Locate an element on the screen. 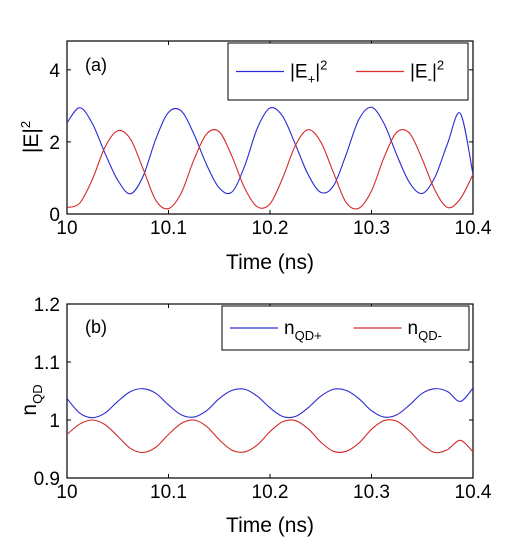 This screenshot has height=550, width=523. panel-label: (a) is located at coordinates (96, 65).